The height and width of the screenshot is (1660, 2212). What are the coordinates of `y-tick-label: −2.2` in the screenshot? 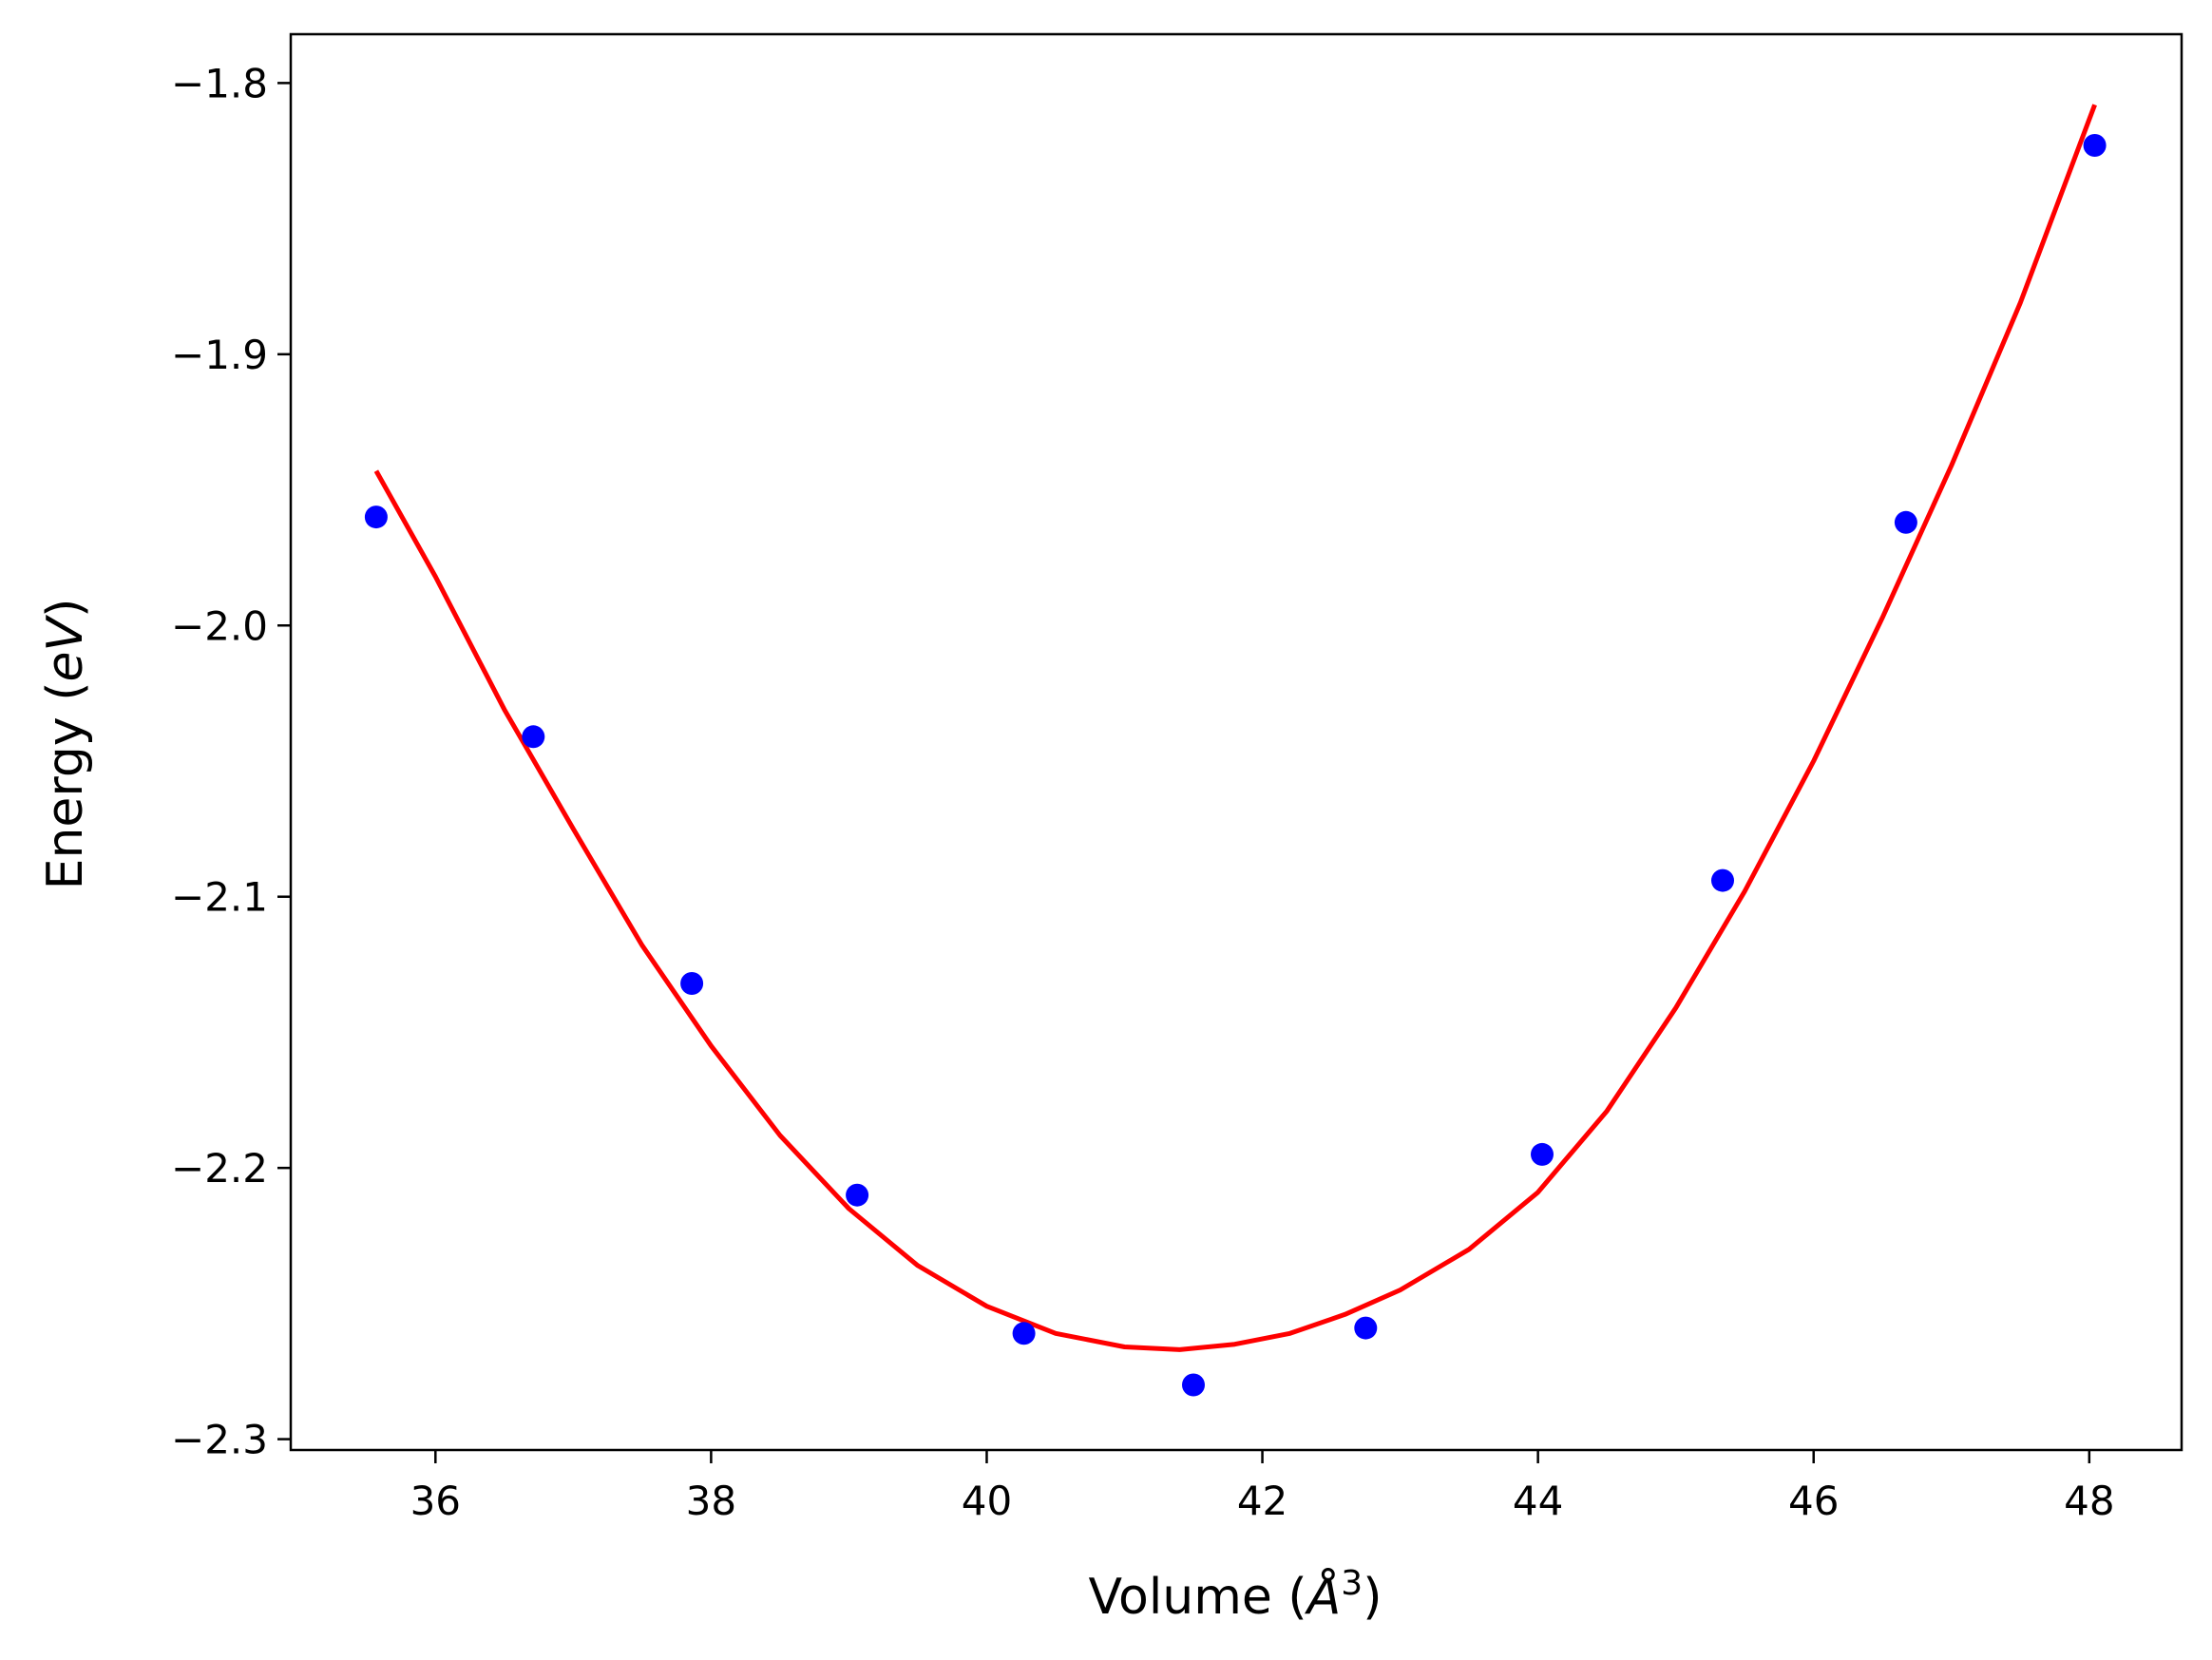 It's located at (219, 1168).